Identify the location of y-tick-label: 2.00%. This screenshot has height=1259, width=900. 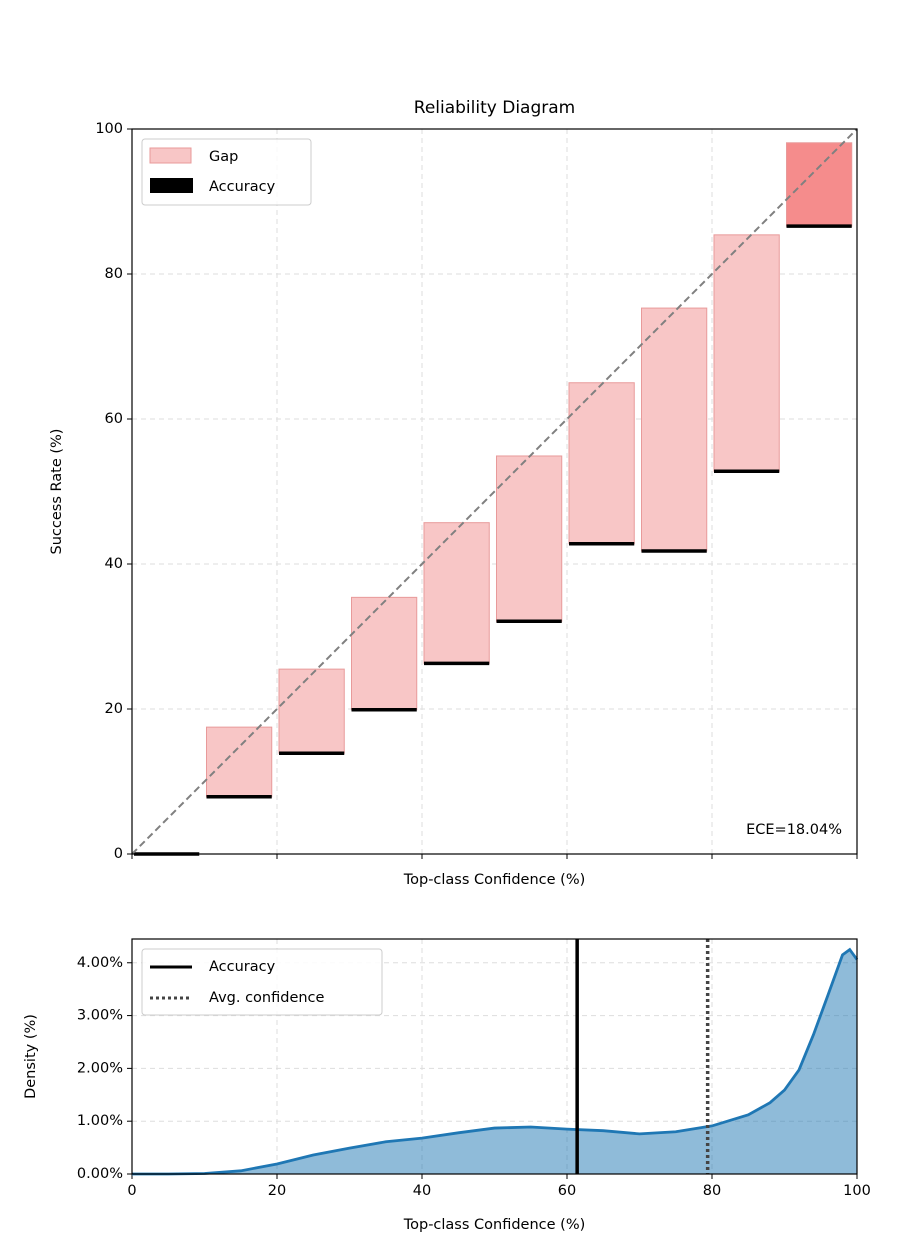
(100, 1068).